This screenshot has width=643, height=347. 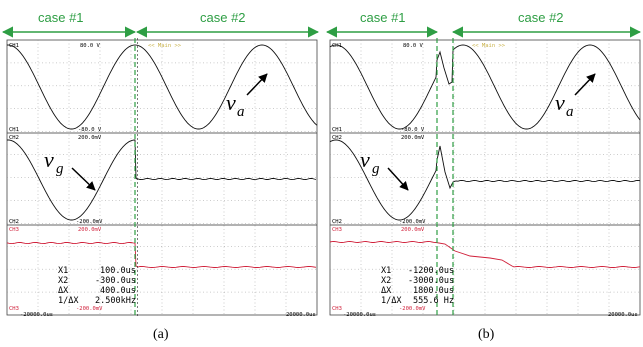 I want to click on ch2-label-b: CH2, so click(x=337, y=138).